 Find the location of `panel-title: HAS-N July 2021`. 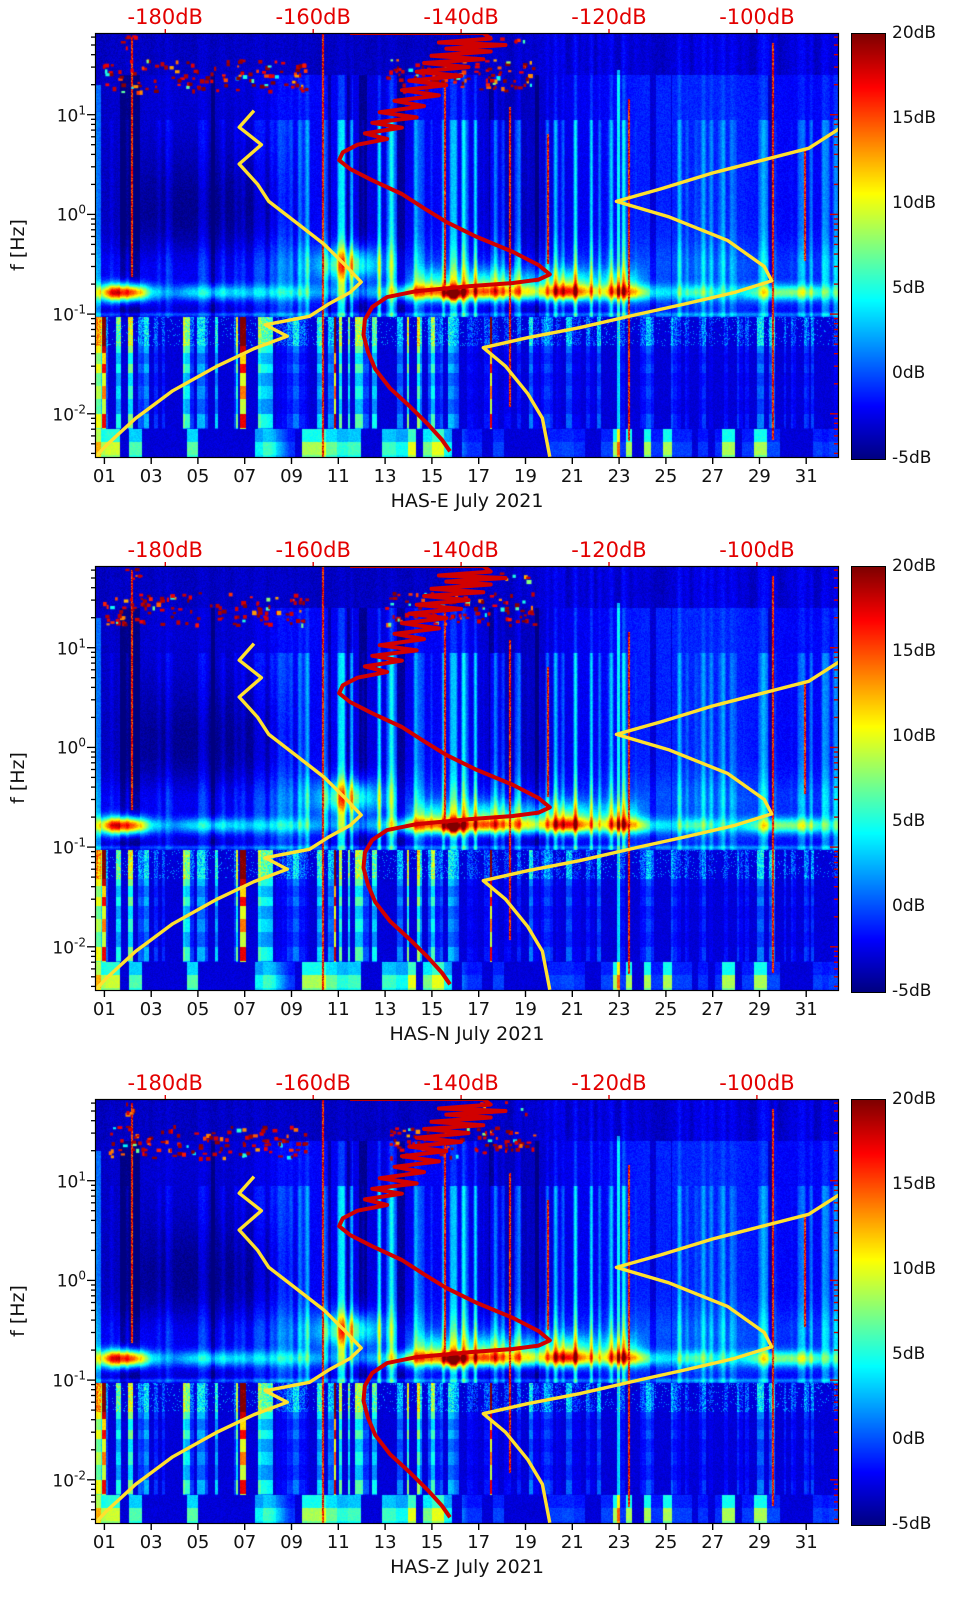

panel-title: HAS-N July 2021 is located at coordinates (467, 1034).